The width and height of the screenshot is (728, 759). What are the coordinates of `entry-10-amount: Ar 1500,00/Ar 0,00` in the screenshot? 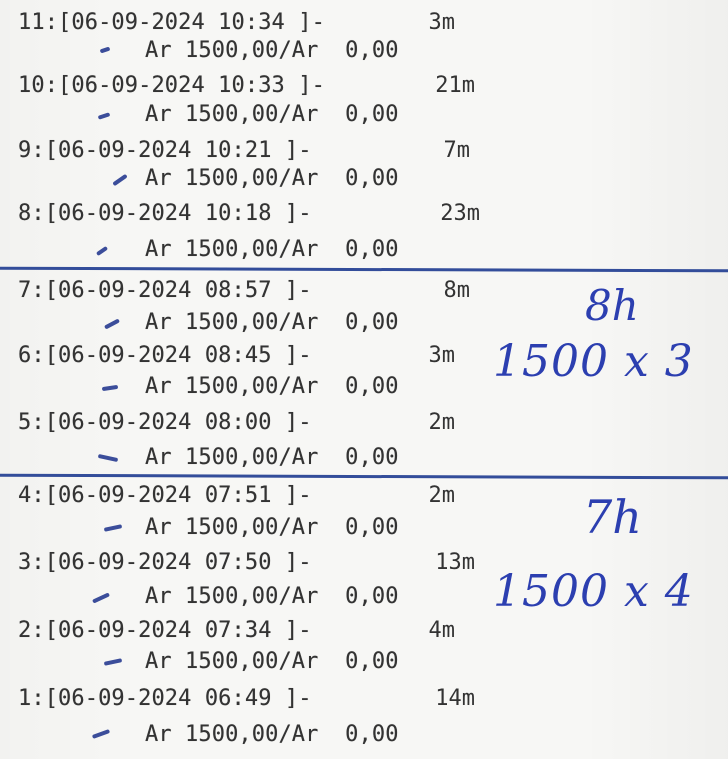 It's located at (272, 114).